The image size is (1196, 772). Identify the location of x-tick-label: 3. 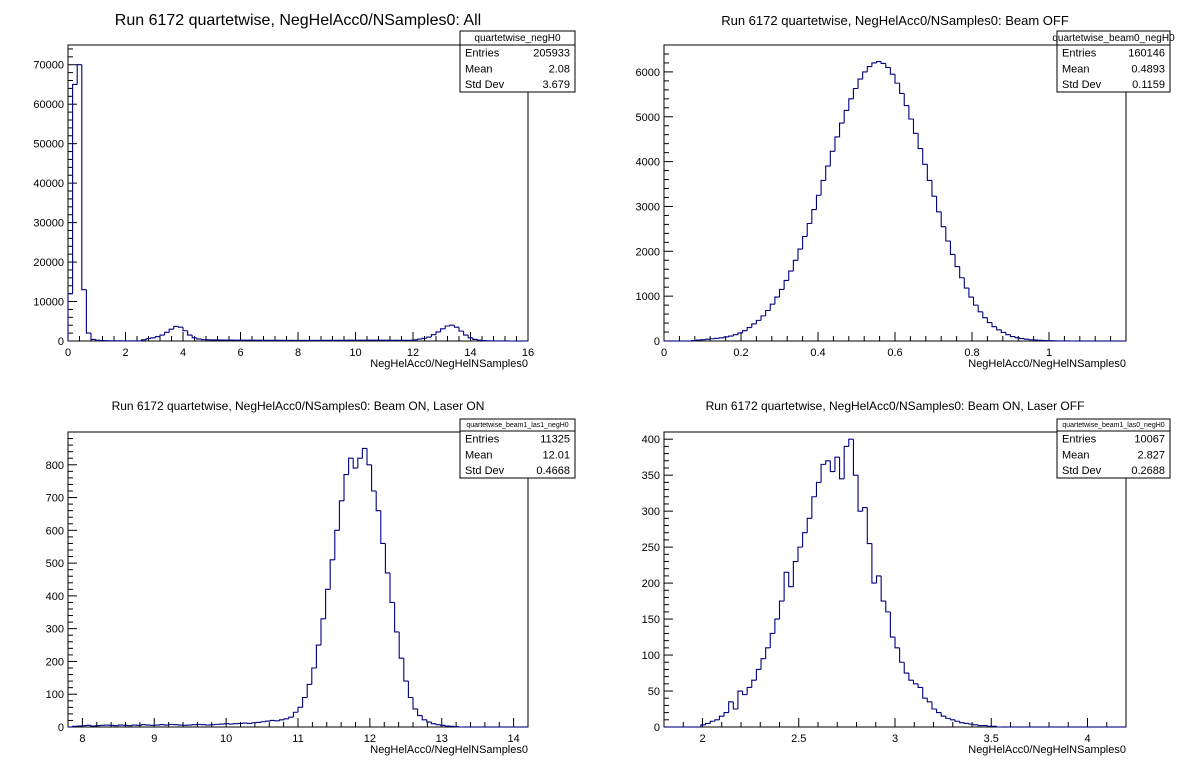
(895, 739).